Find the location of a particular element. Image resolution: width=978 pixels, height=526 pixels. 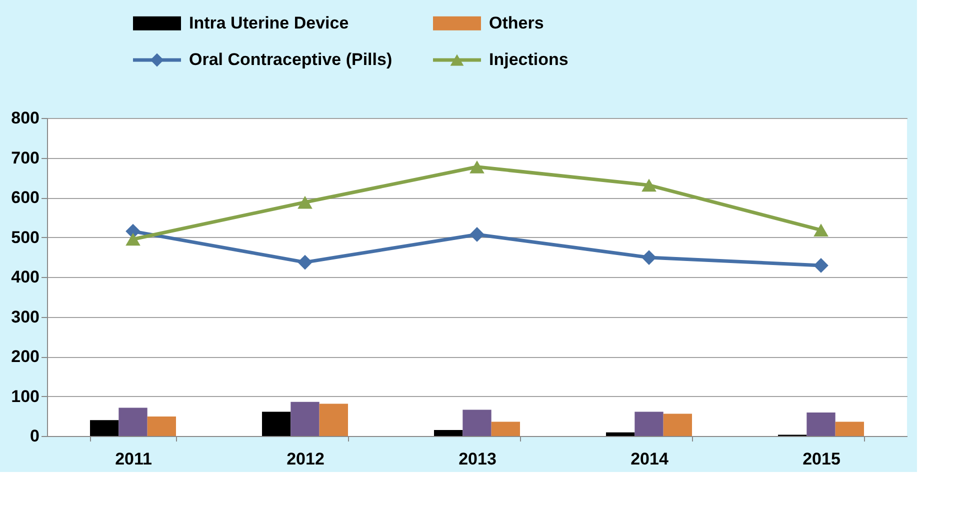

x-tick-label: 2011 is located at coordinates (133, 459).